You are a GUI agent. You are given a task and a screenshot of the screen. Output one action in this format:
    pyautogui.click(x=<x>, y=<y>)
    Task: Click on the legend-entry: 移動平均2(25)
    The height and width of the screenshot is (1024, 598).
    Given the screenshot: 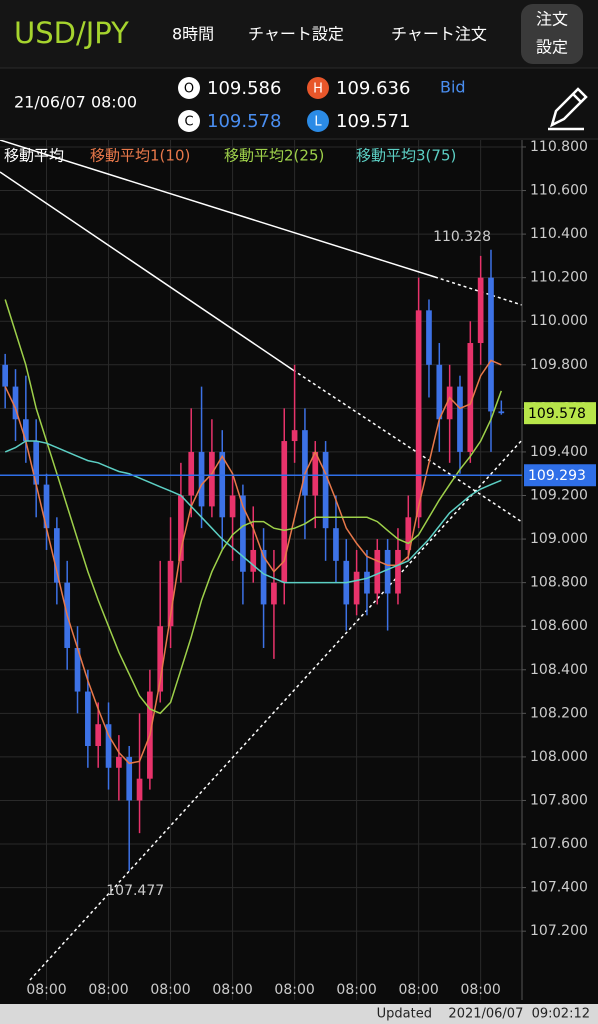 What is the action you would take?
    pyautogui.click(x=274, y=156)
    